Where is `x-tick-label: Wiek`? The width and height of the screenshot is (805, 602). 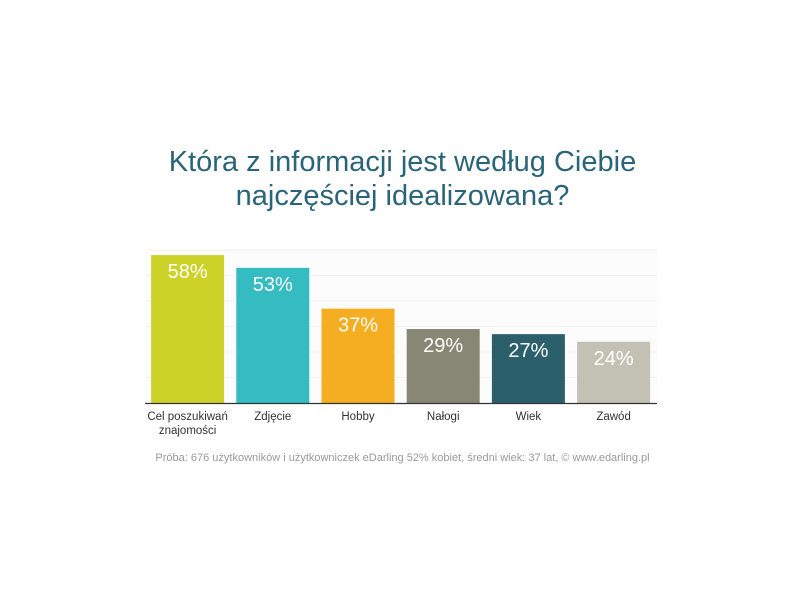 x-tick-label: Wiek is located at coordinates (529, 417).